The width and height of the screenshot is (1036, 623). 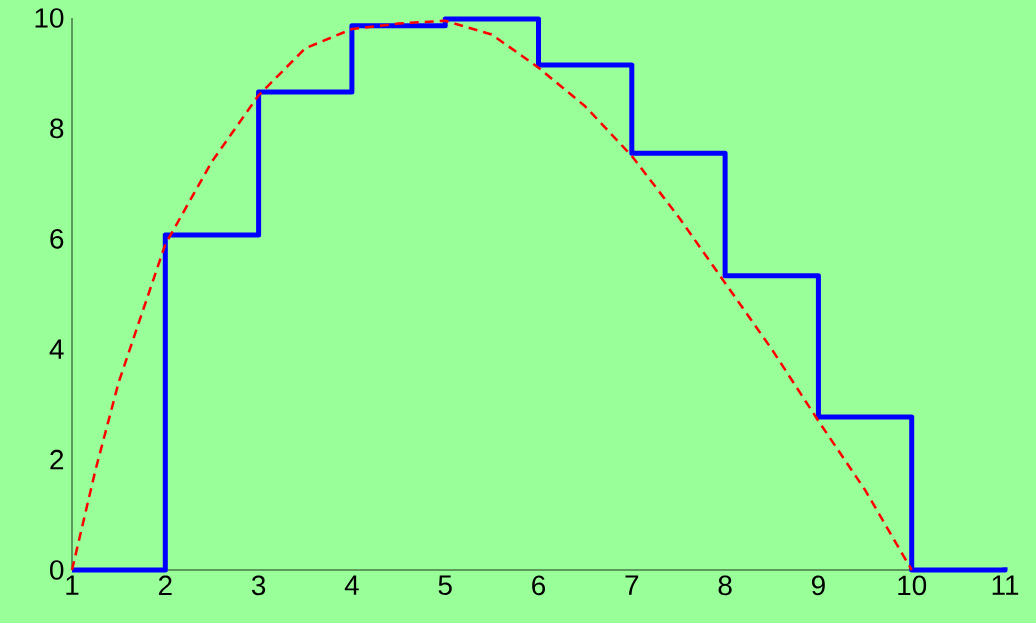 What do you see at coordinates (57, 570) in the screenshot?
I see `y-tick-label: 0` at bounding box center [57, 570].